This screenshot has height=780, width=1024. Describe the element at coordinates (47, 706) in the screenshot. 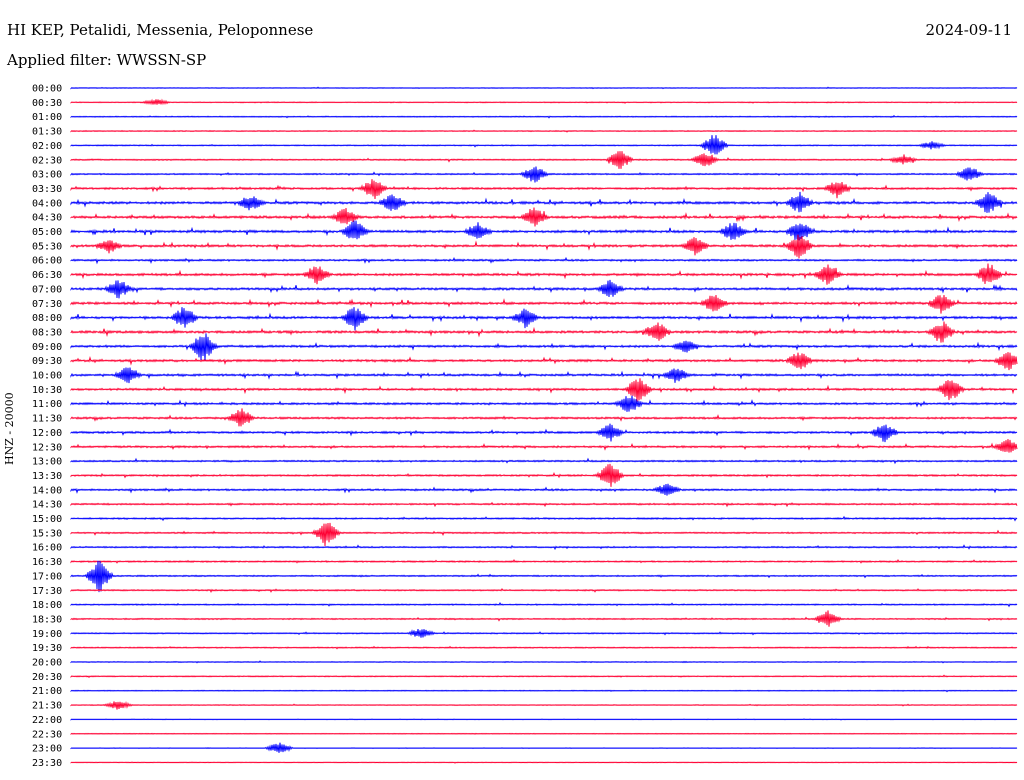

I see `row-label-43: 21:30` at that location.